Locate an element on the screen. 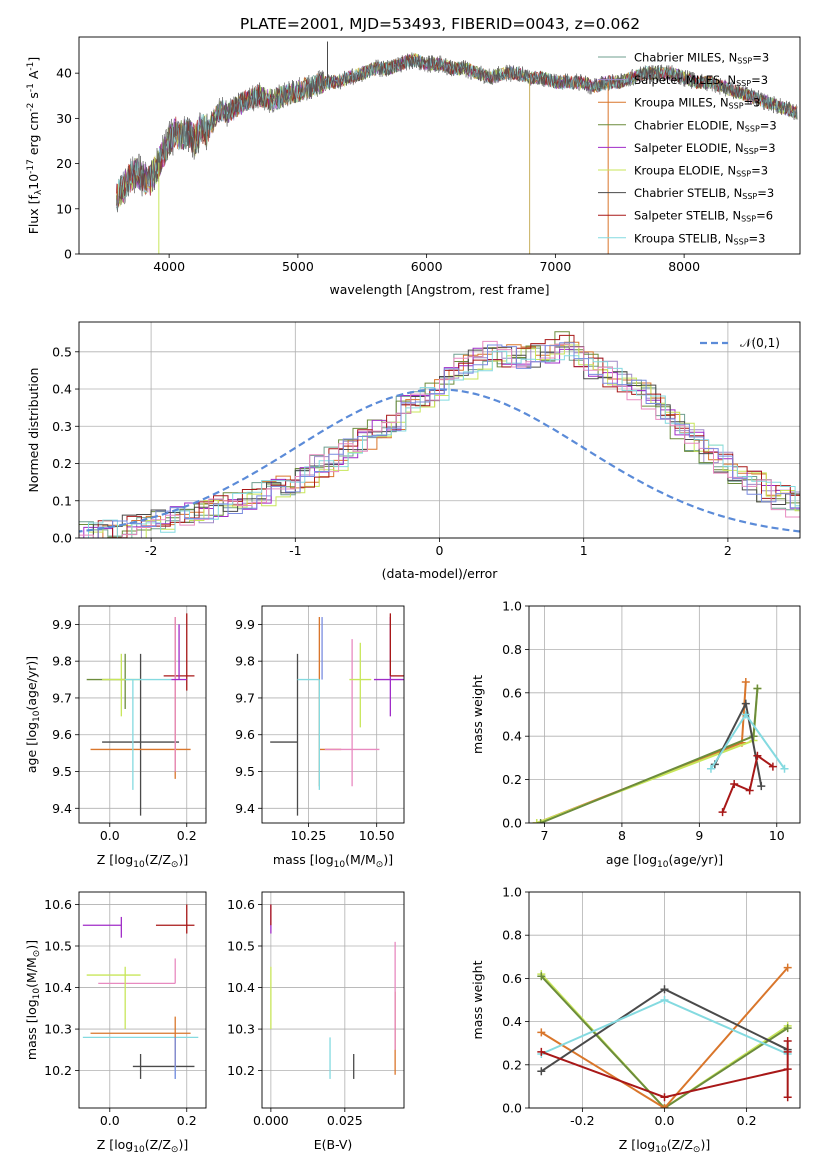 This screenshot has height=1170, width=819. x-tick-label: 0 is located at coordinates (440, 550).